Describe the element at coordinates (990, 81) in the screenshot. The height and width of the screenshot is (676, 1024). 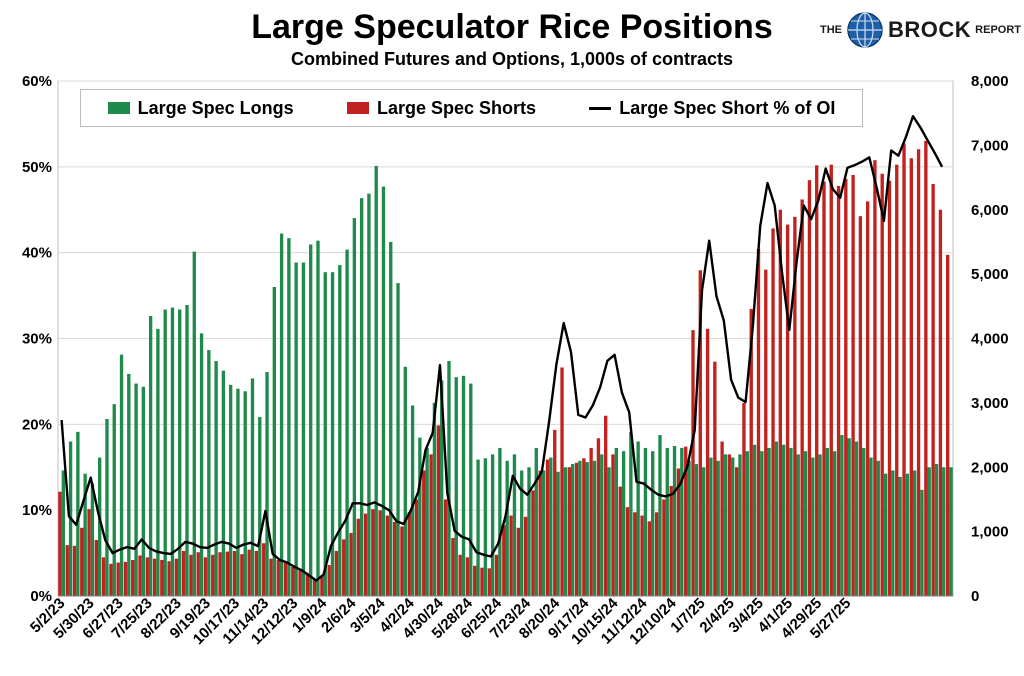
I see `right-axis-tick-label: 8,000` at that location.